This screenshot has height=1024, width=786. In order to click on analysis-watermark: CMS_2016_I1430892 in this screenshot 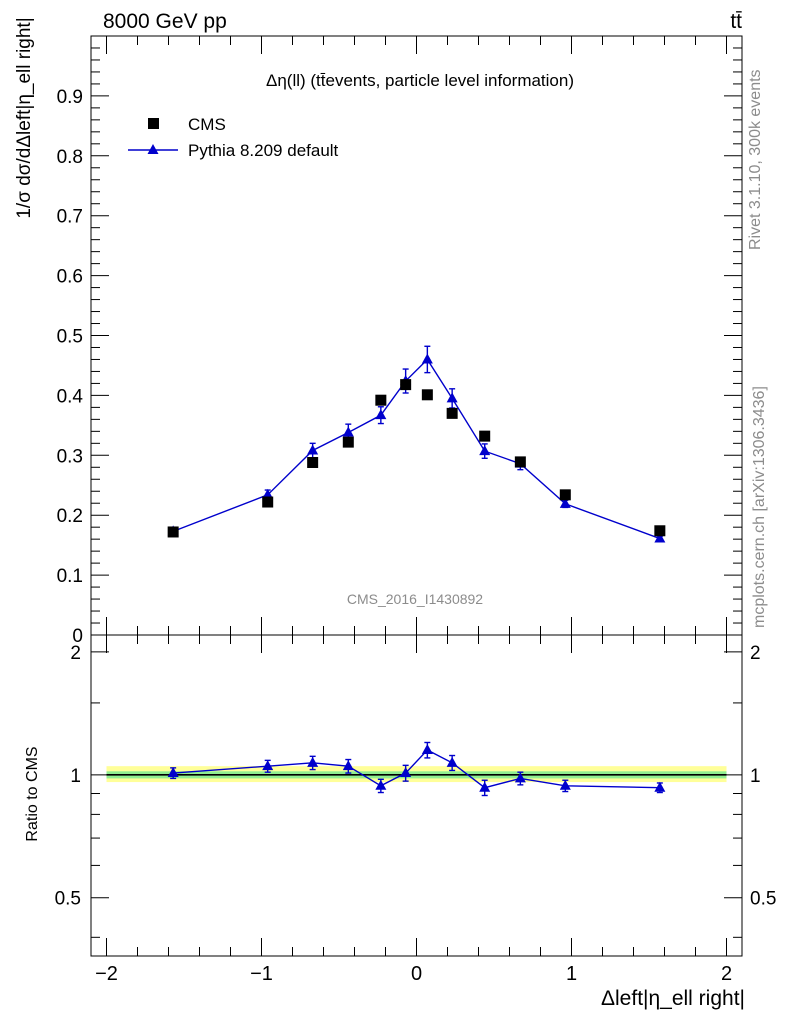, I will do `click(415, 599)`.